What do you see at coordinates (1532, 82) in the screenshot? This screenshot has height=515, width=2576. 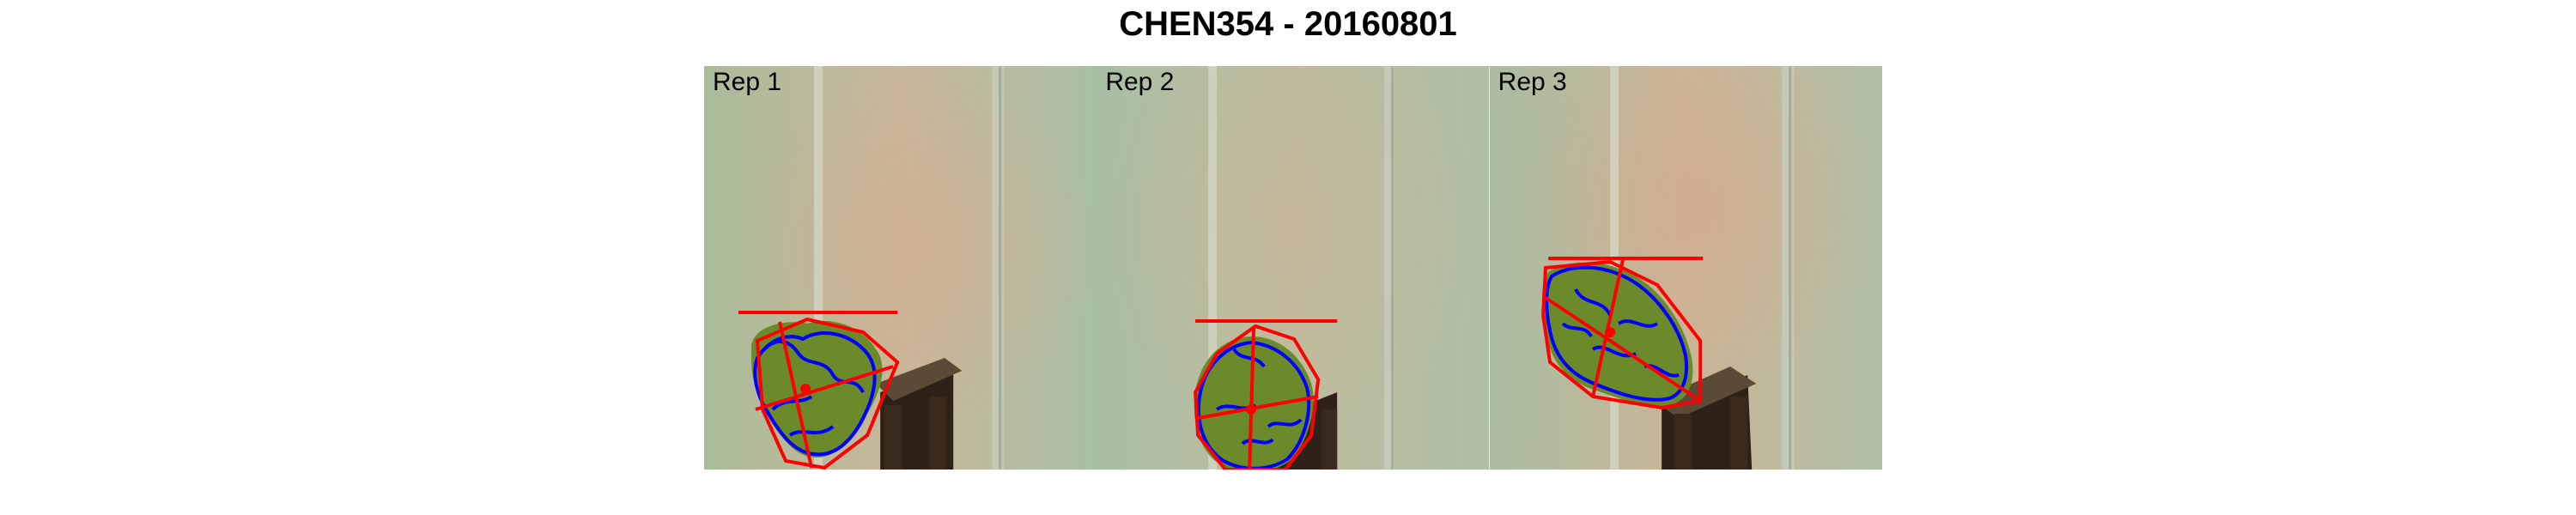 I see `rep-3-label: Rep 3` at bounding box center [1532, 82].